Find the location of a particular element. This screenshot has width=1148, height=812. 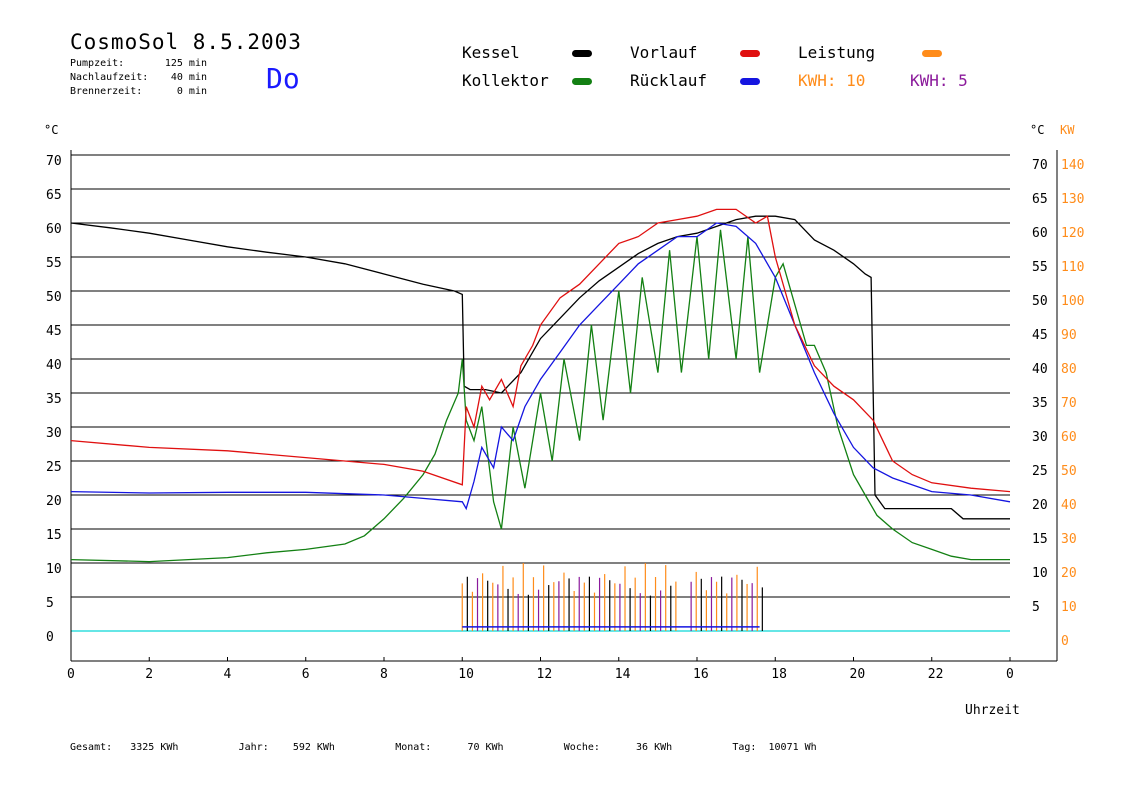

y-left-tick-label: 25 is located at coordinates (54, 467).